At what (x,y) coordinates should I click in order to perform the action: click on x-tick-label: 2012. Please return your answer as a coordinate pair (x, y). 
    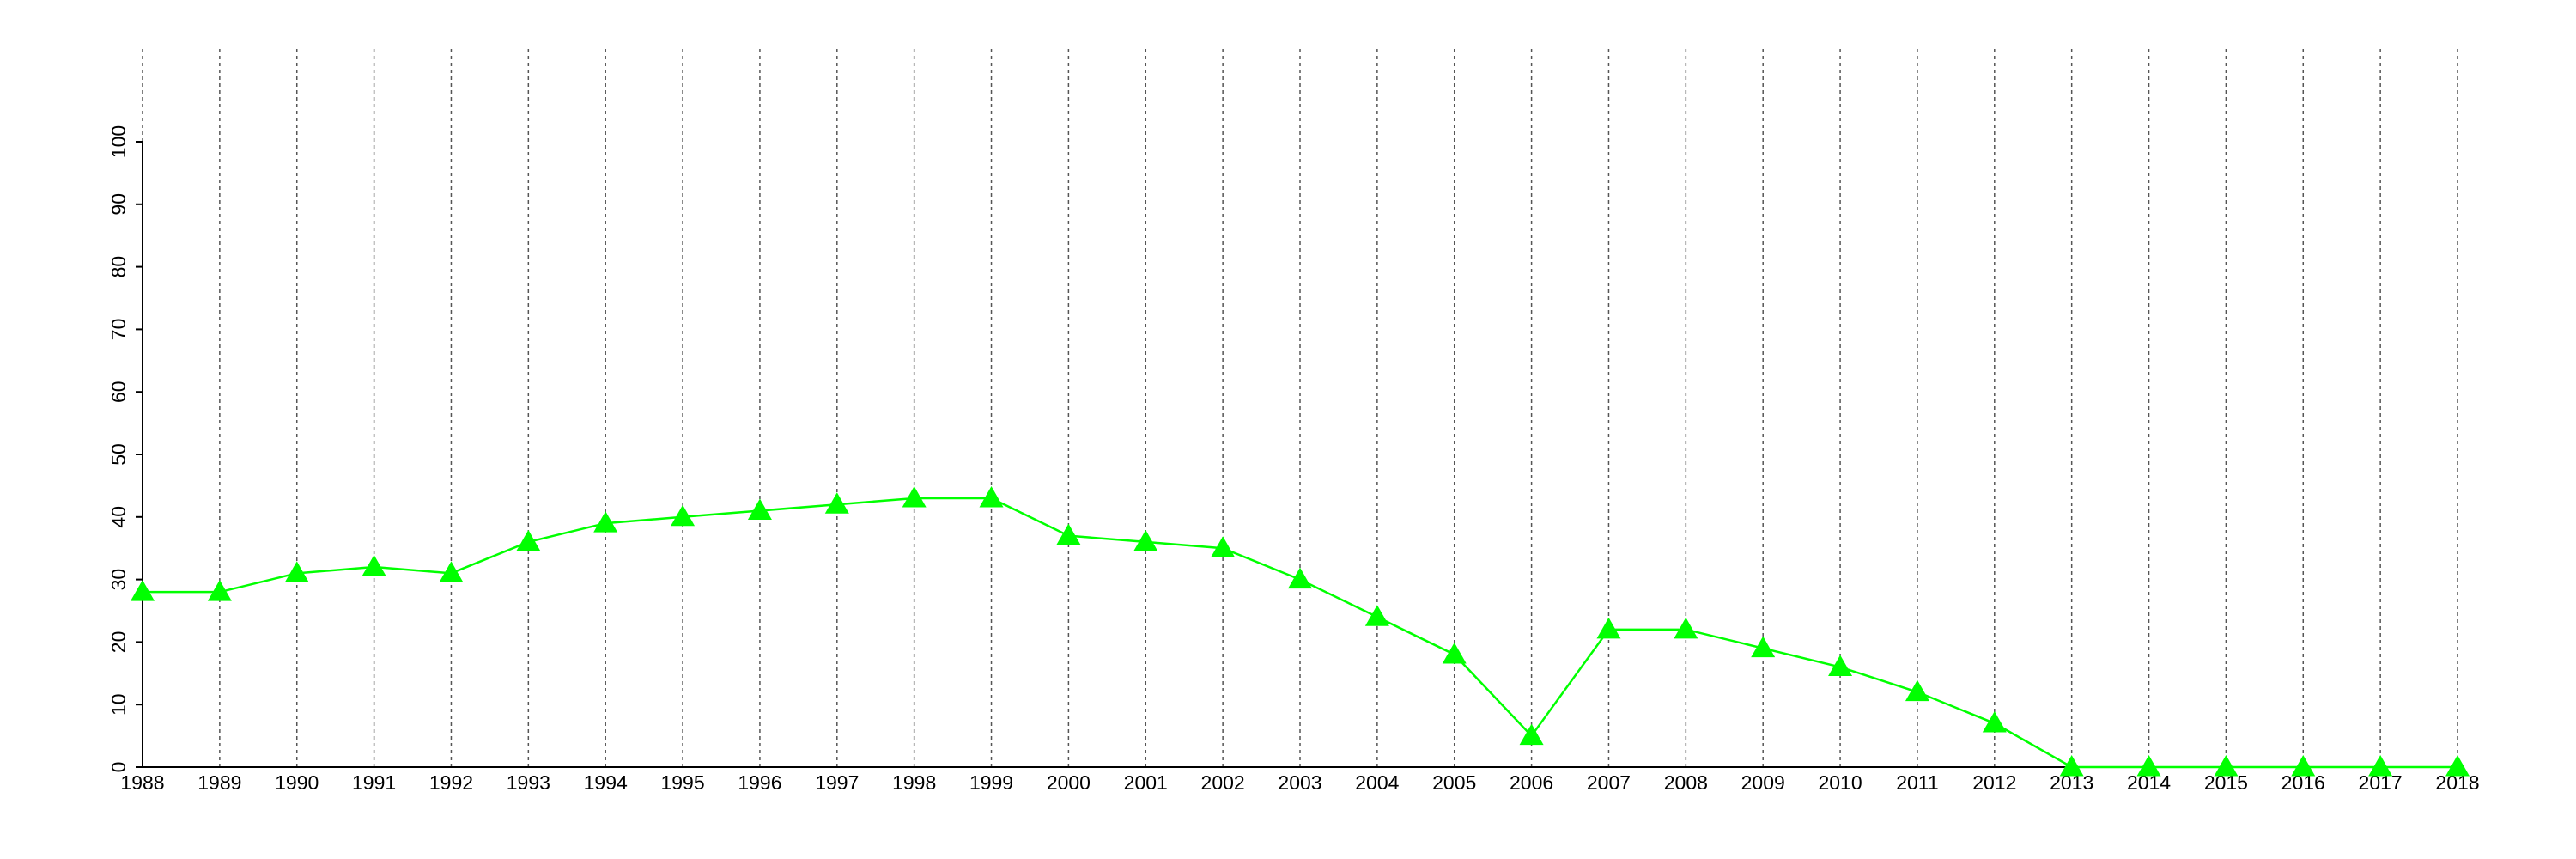
    Looking at the image, I should click on (1994, 783).